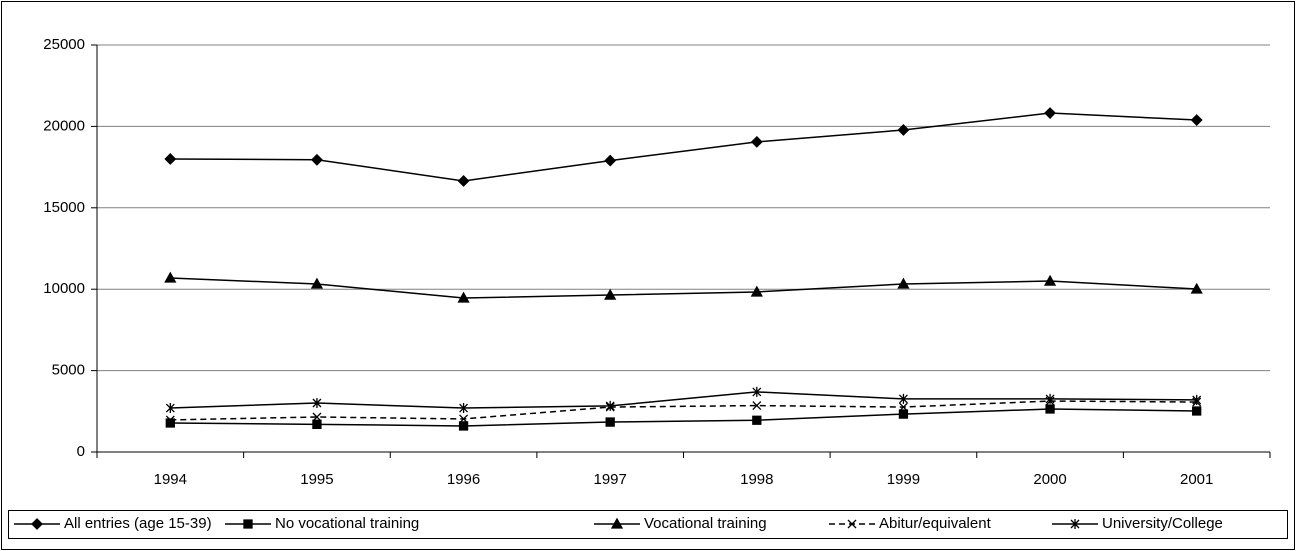 The width and height of the screenshot is (1296, 551). What do you see at coordinates (68, 370) in the screenshot?
I see `y-tick-label: 5000` at bounding box center [68, 370].